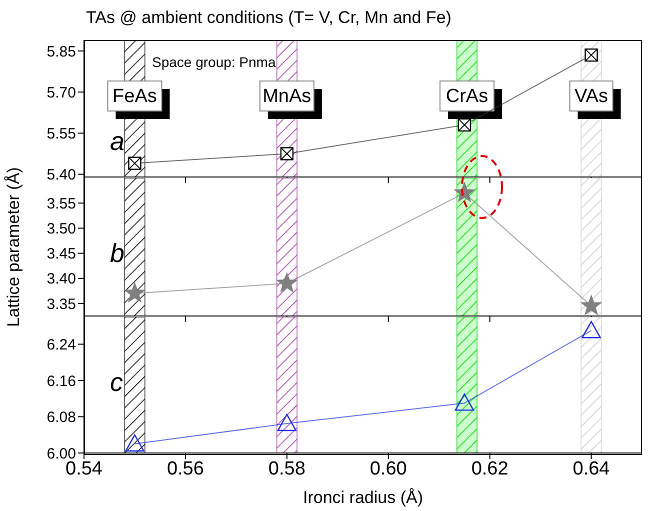 Image resolution: width=653 pixels, height=511 pixels. Describe the element at coordinates (489, 469) in the screenshot. I see `x-tick-label: 0.62` at that location.